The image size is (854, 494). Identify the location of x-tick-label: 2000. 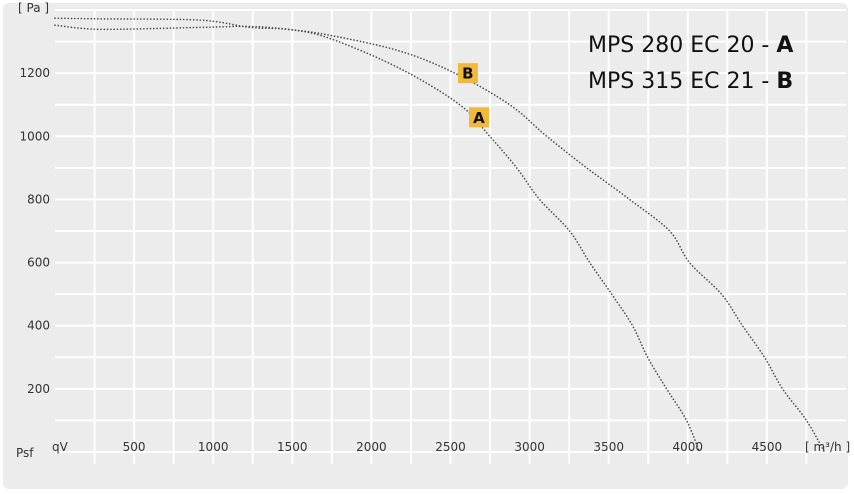
(371, 447).